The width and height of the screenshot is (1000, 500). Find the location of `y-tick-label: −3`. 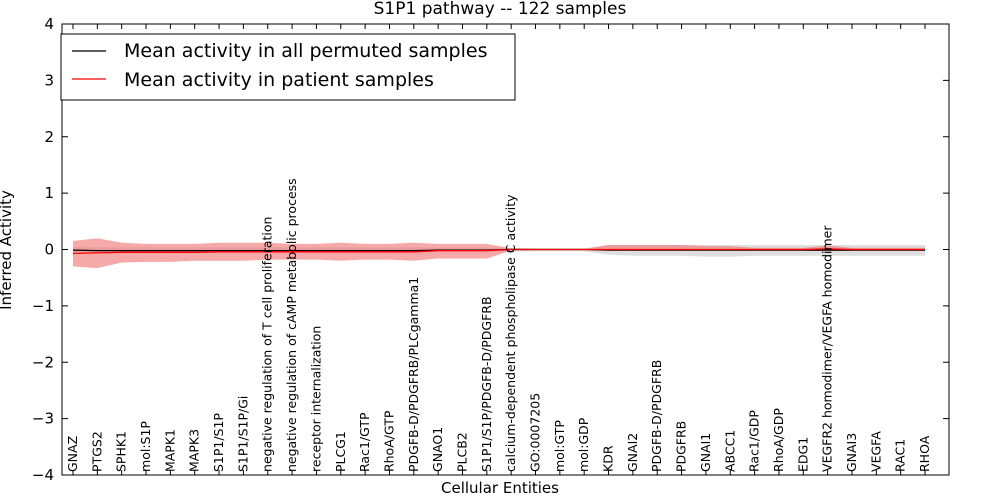

y-tick-label: −3 is located at coordinates (43, 419).